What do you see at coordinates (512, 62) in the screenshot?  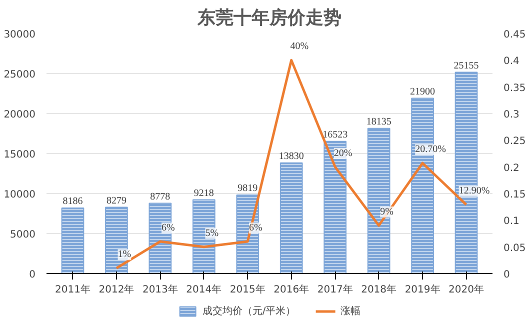 I see `y2-tick-label: 0.4` at bounding box center [512, 62].